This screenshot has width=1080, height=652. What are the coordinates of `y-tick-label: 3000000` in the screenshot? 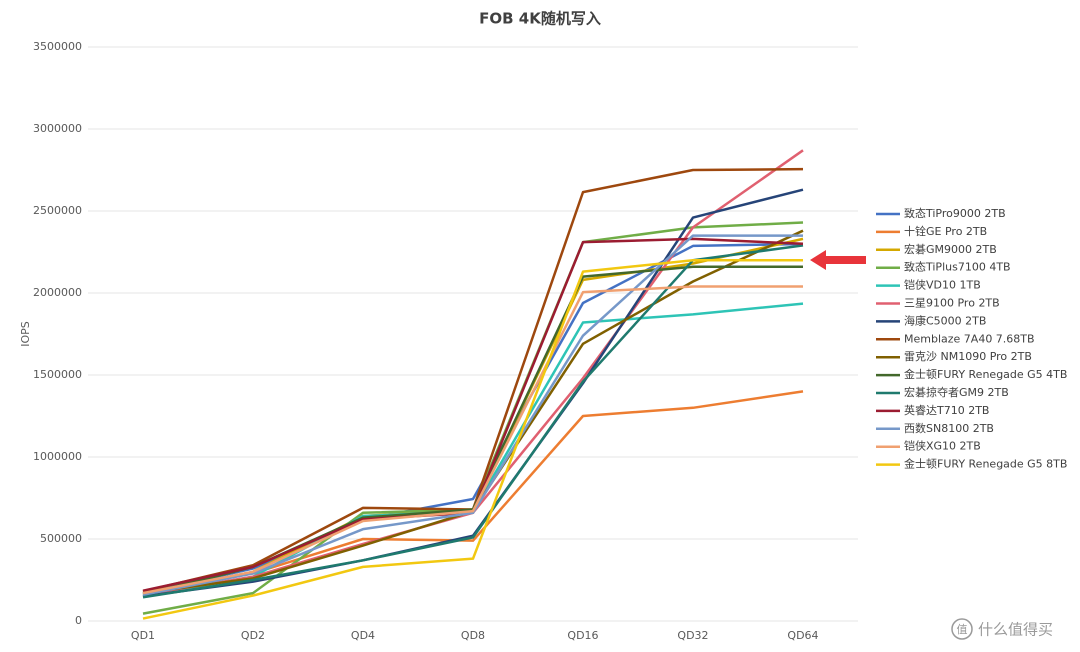 It's located at (57, 128).